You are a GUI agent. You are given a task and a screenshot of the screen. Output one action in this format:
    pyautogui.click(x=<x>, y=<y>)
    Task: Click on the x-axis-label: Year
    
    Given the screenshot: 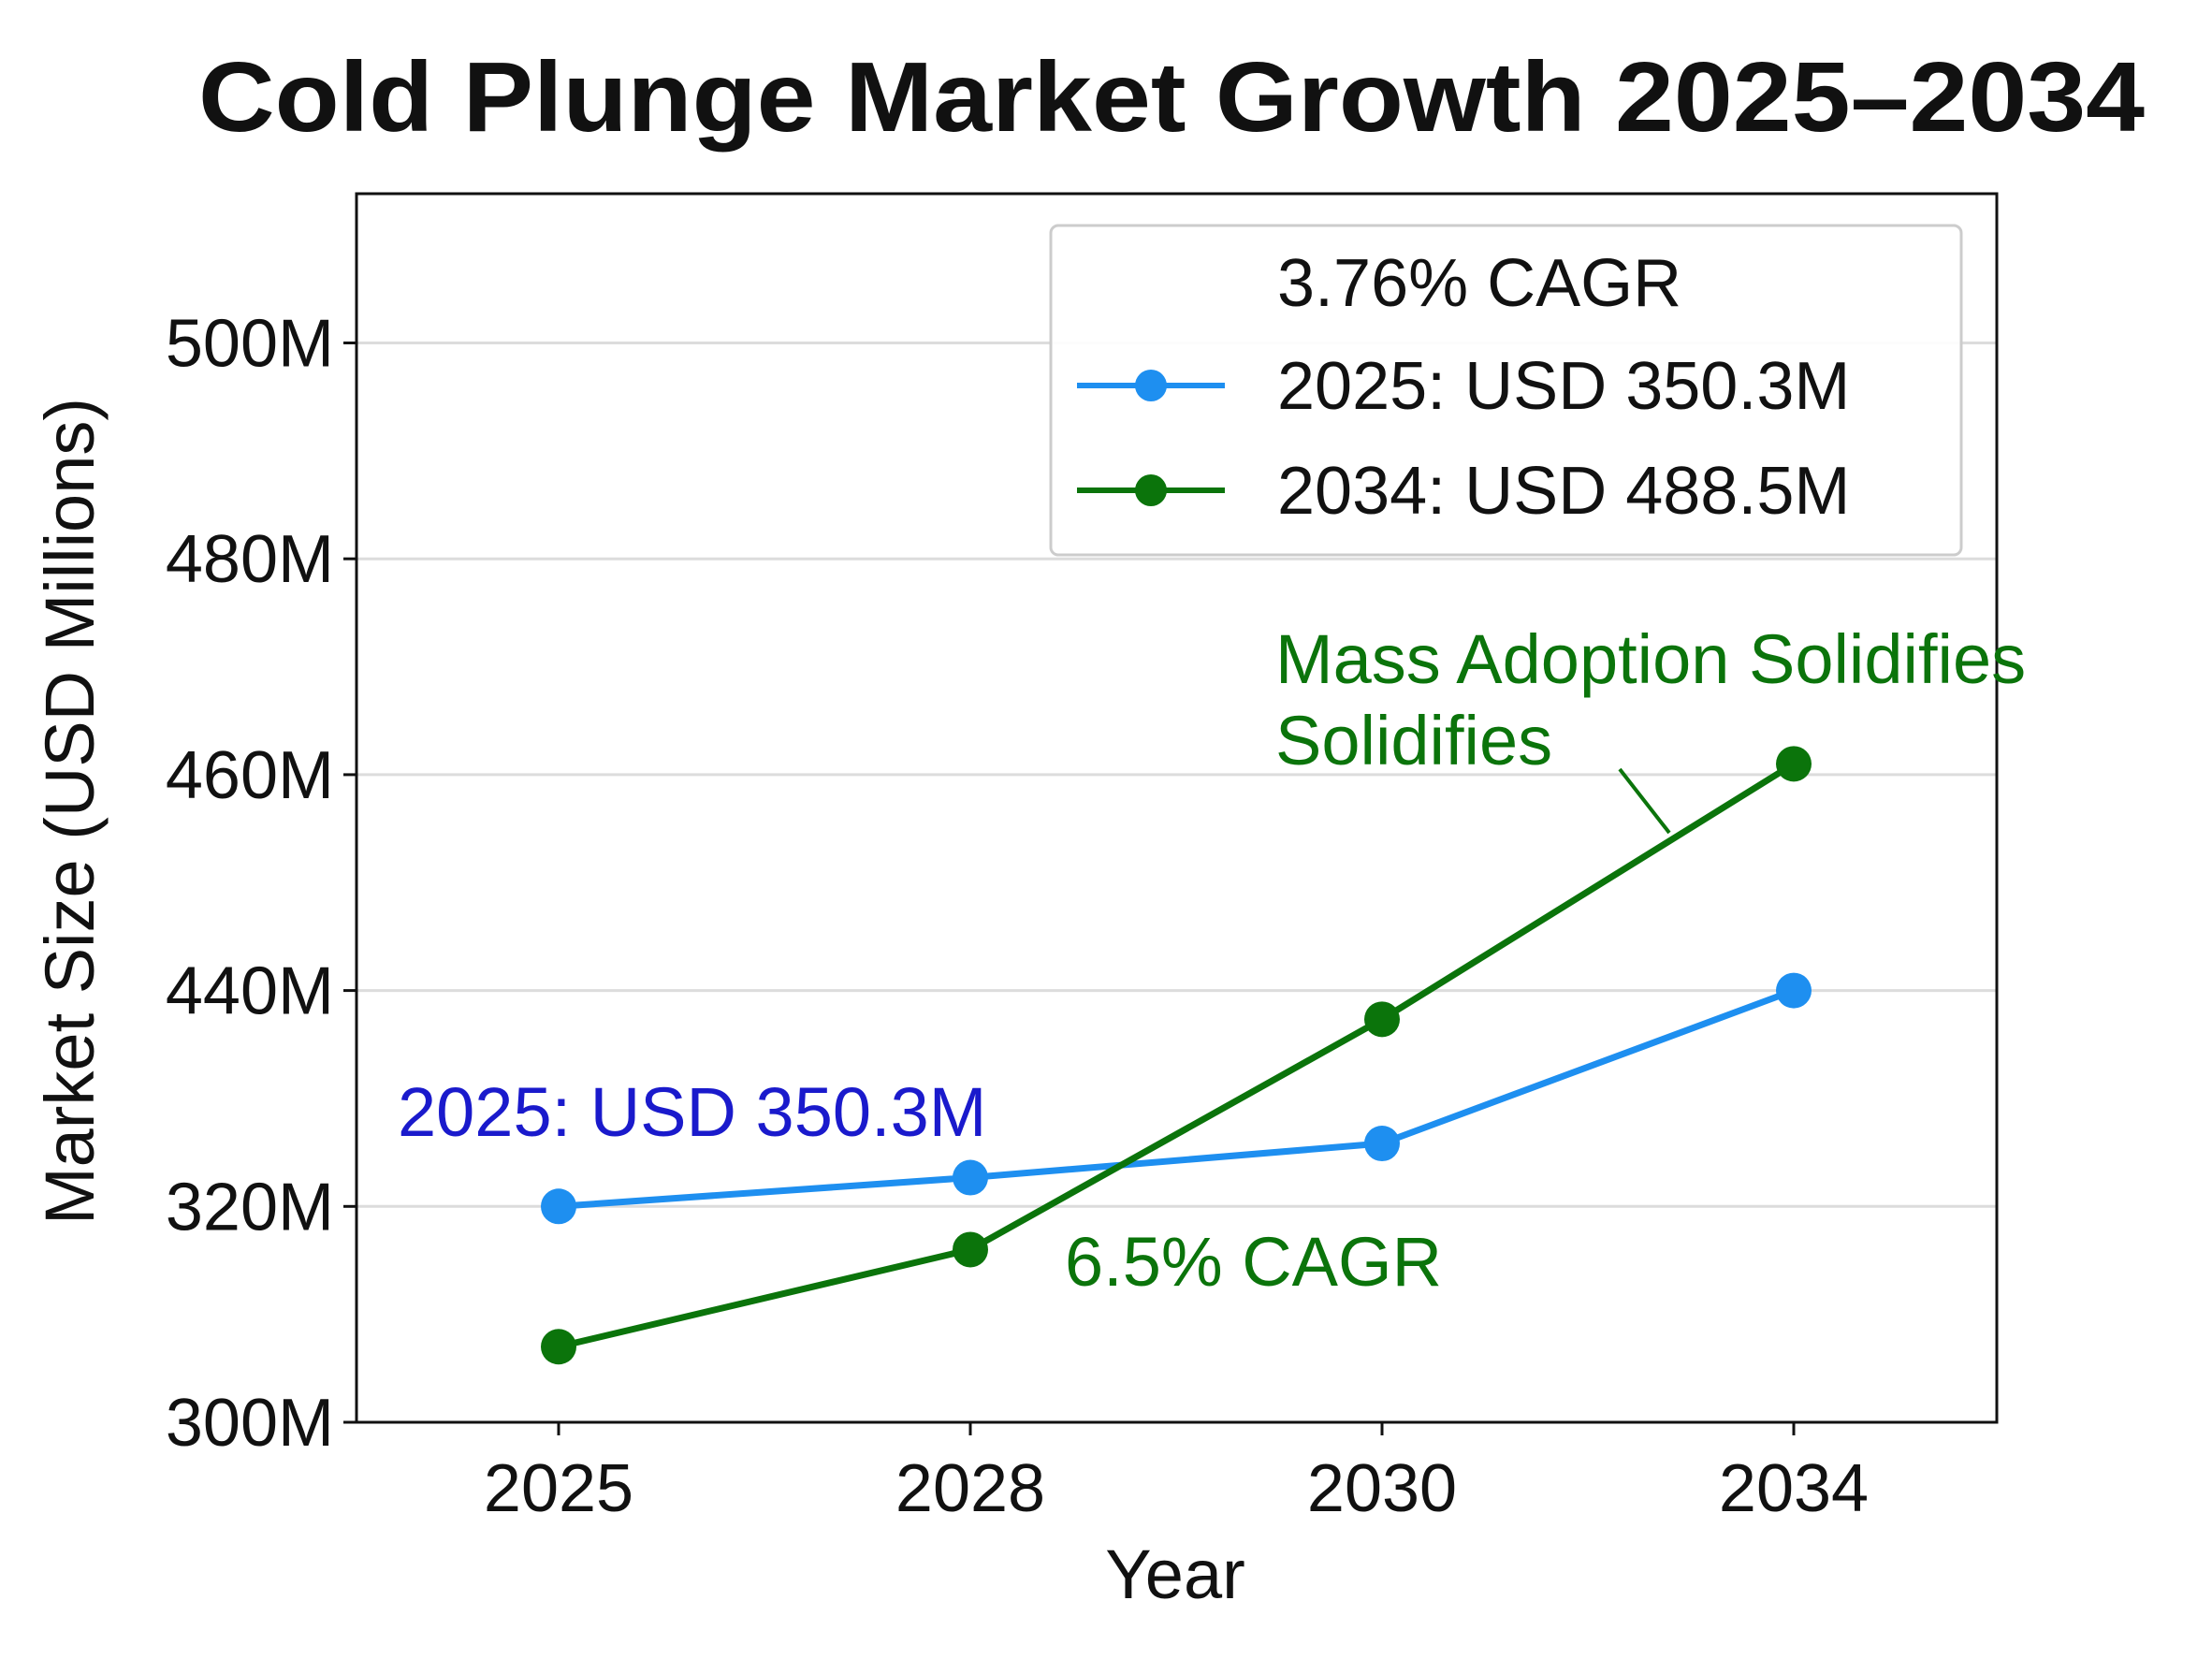 What is the action you would take?
    pyautogui.click(x=1175, y=1574)
    